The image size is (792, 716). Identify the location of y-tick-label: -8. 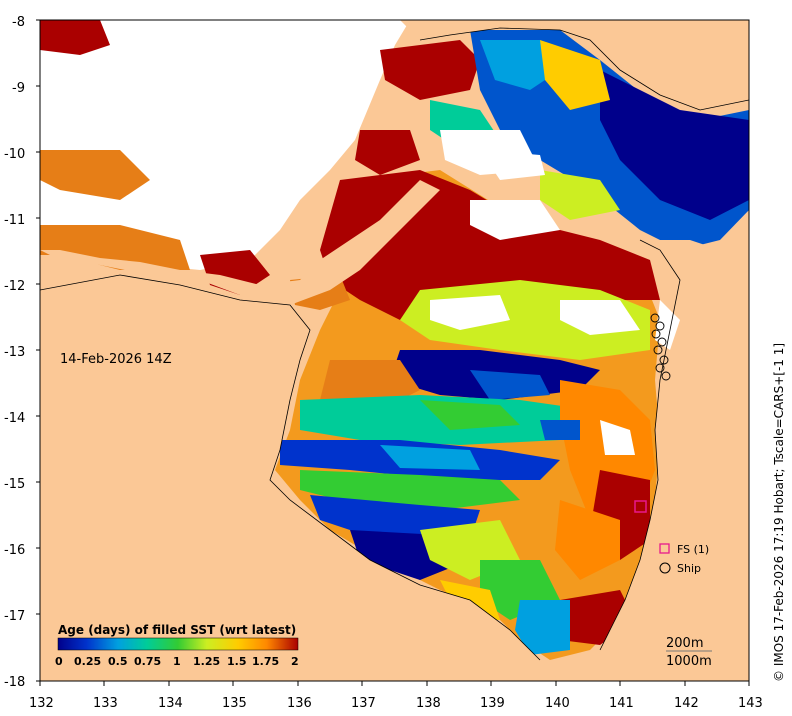
(18, 22).